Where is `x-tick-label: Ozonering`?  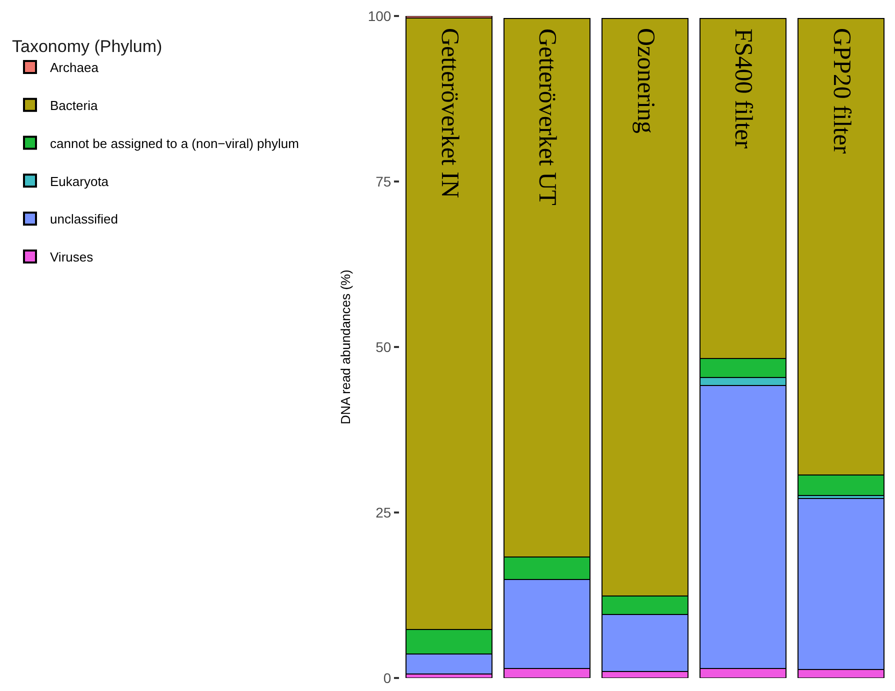 x-tick-label: Ozonering is located at coordinates (645, 81).